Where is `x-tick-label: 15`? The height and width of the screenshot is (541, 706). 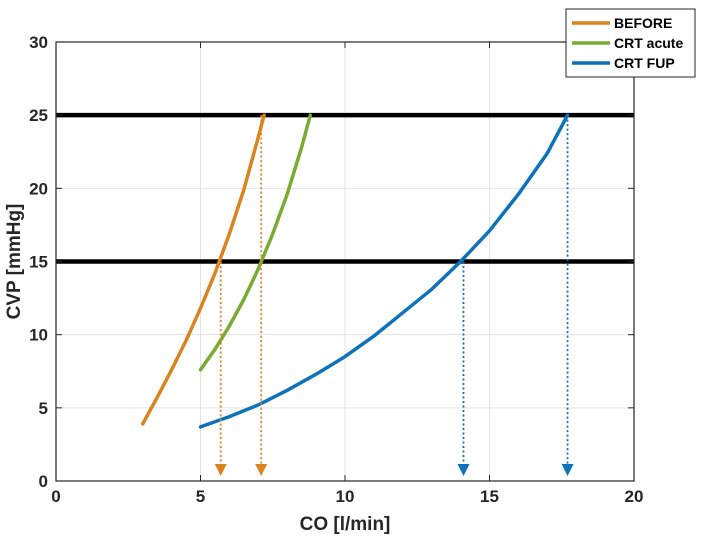
x-tick-label: 15 is located at coordinates (489, 496).